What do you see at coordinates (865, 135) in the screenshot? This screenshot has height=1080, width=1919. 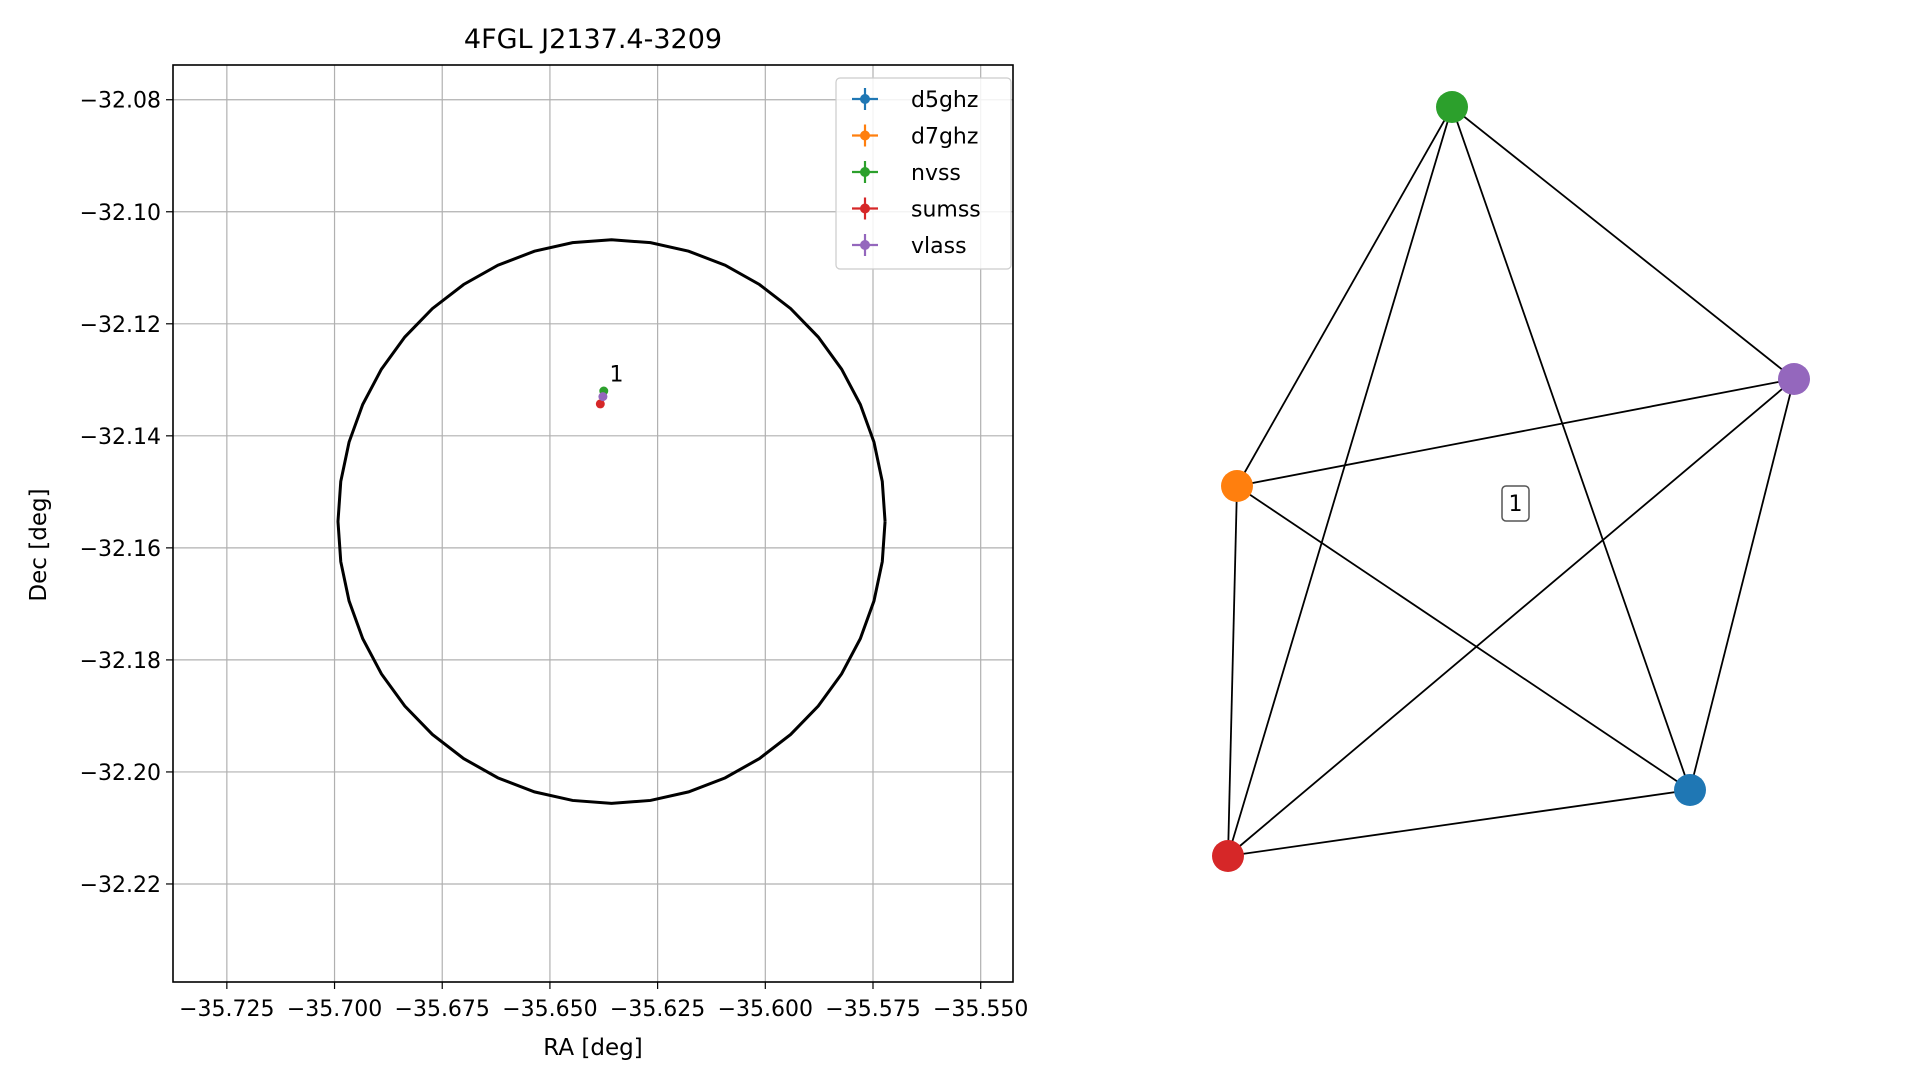 I see `legend-dot-d7ghz` at bounding box center [865, 135].